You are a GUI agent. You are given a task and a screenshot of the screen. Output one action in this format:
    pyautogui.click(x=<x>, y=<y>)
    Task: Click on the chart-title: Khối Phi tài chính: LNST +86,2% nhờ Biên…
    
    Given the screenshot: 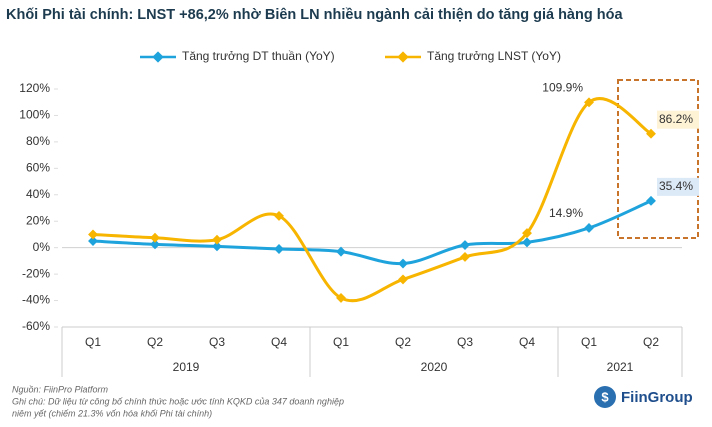 What is the action you would take?
    pyautogui.click(x=314, y=15)
    